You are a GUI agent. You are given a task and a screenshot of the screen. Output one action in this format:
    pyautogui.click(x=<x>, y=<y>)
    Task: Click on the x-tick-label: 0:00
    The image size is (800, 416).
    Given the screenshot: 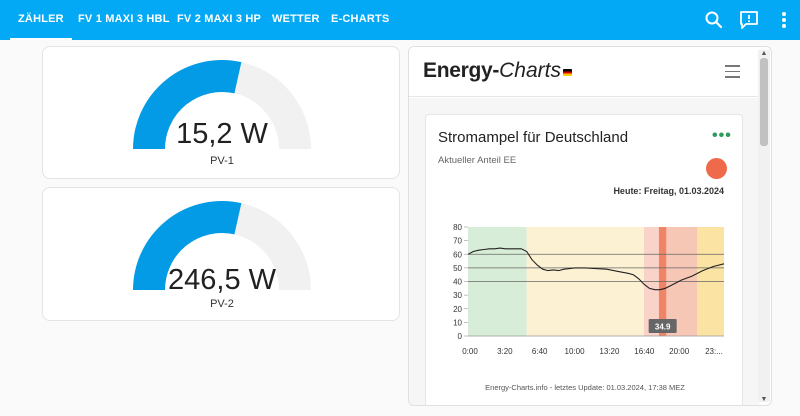 What is the action you would take?
    pyautogui.click(x=470, y=351)
    